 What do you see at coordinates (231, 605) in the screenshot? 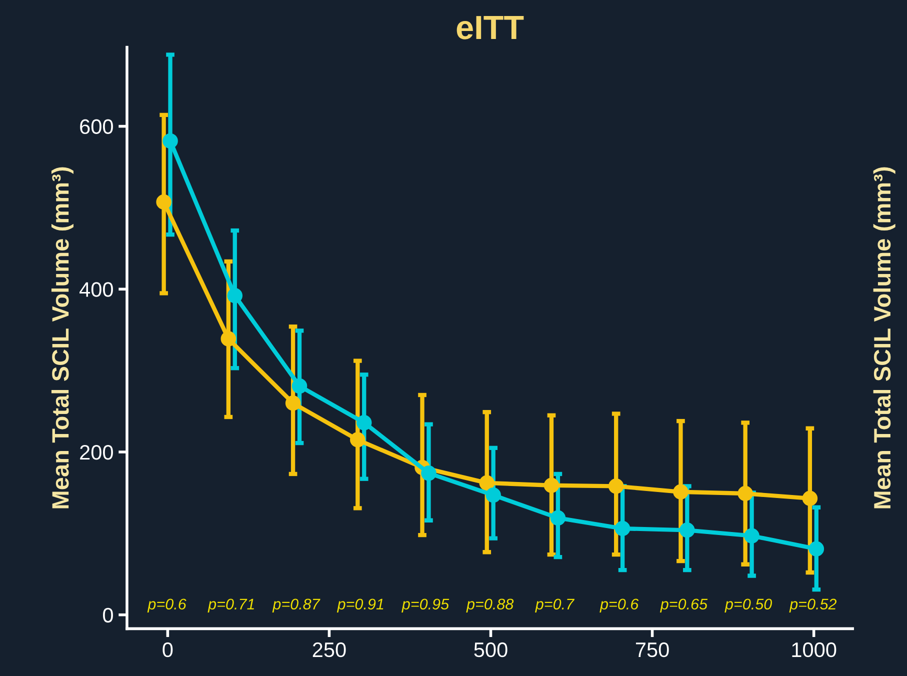
I see `annotation: p=0.71` at bounding box center [231, 605].